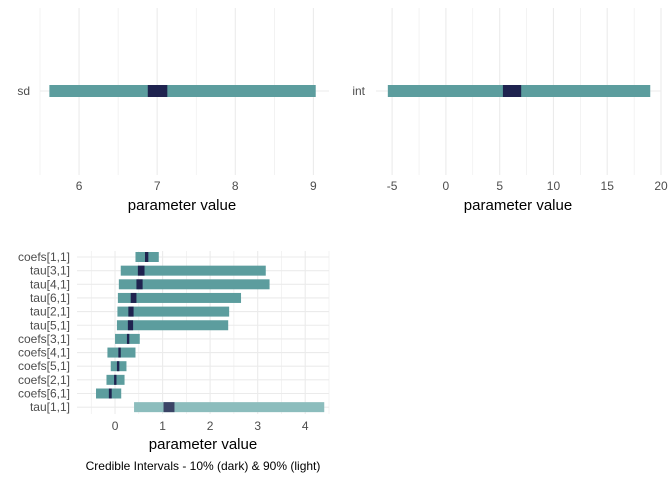 Image resolution: width=672 pixels, height=485 pixels. I want to click on interval-outer-coefs-6-1-, so click(109, 393).